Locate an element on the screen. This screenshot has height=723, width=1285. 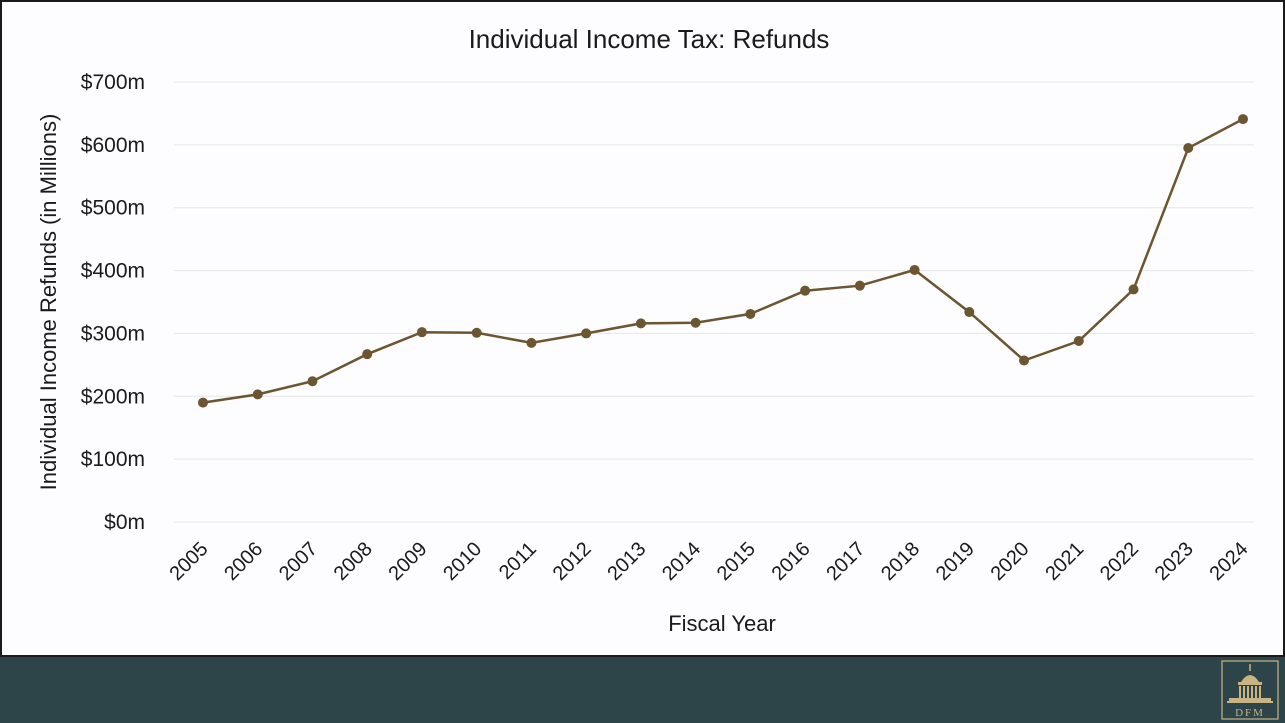
x-tick-label: 2005 is located at coordinates (189, 561).